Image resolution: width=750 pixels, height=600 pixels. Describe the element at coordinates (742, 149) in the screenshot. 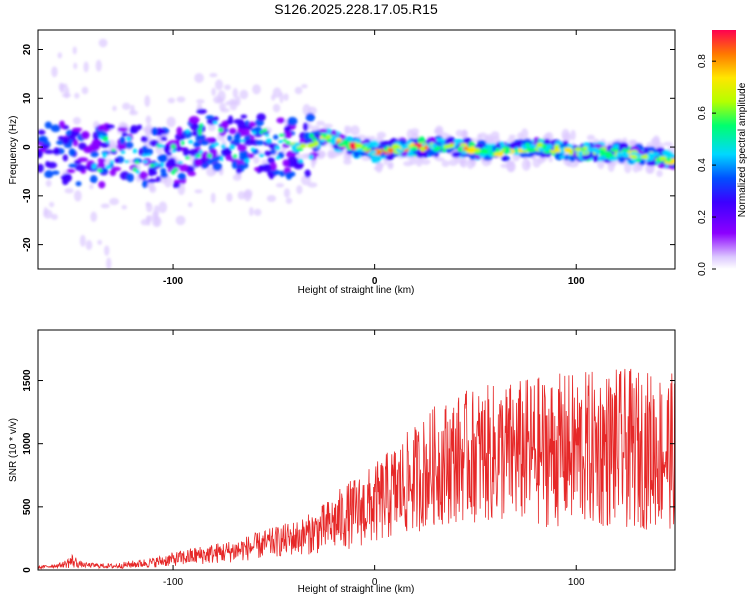

I see `colorbar-label: Normalized spectral amplitude` at that location.